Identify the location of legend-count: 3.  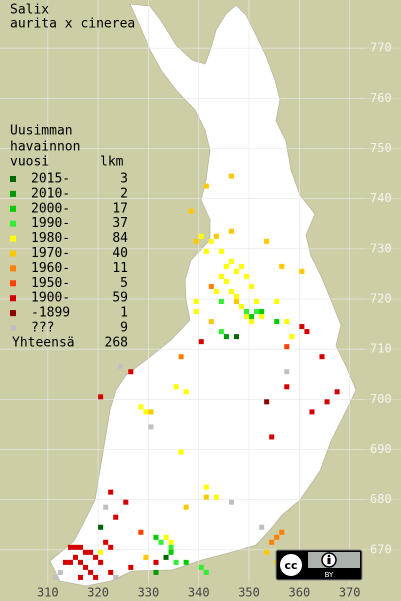
(124, 179).